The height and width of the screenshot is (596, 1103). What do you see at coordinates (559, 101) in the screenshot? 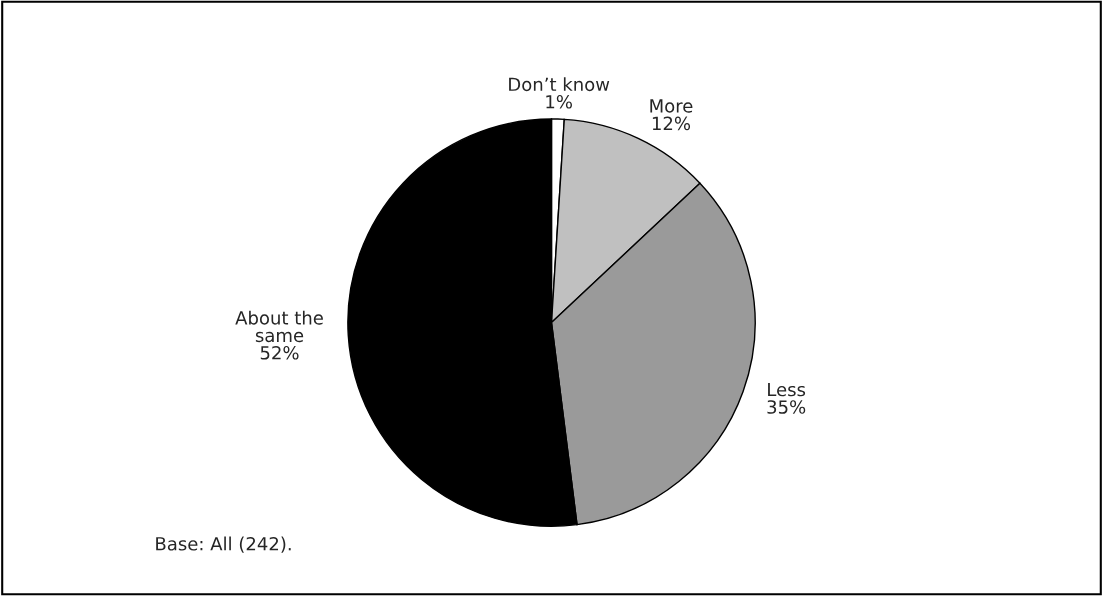
I see `data-label: 1%` at bounding box center [559, 101].